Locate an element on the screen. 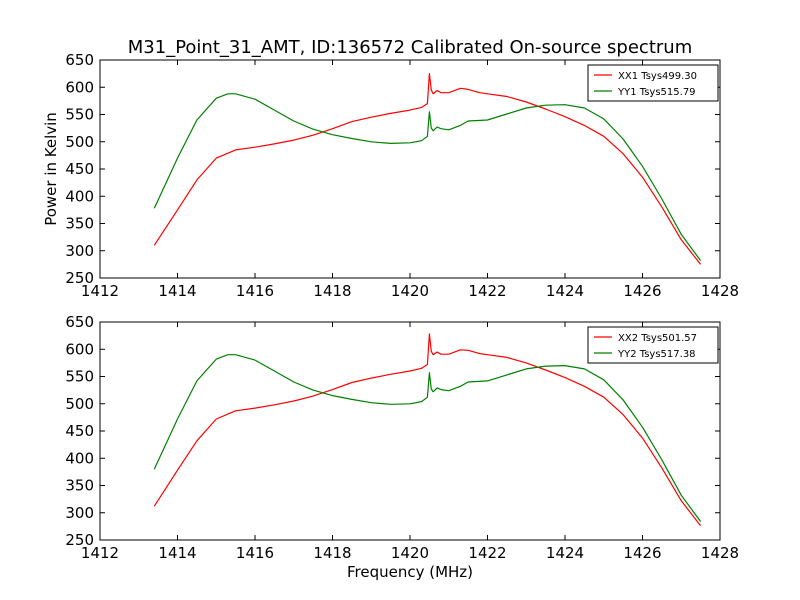 This screenshot has height=600, width=800. legend-label: XX1 Tsys499.30 is located at coordinates (657, 76).